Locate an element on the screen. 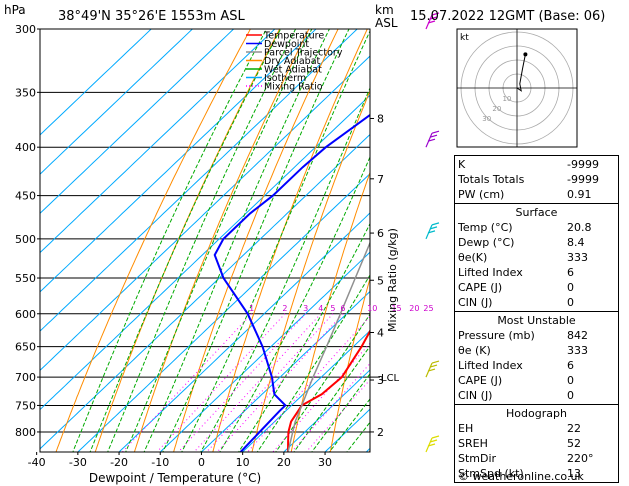 Image resolution: width=629 pixels, height=486 pixels. hodograph-ring-label: 20 is located at coordinates (496, 109).